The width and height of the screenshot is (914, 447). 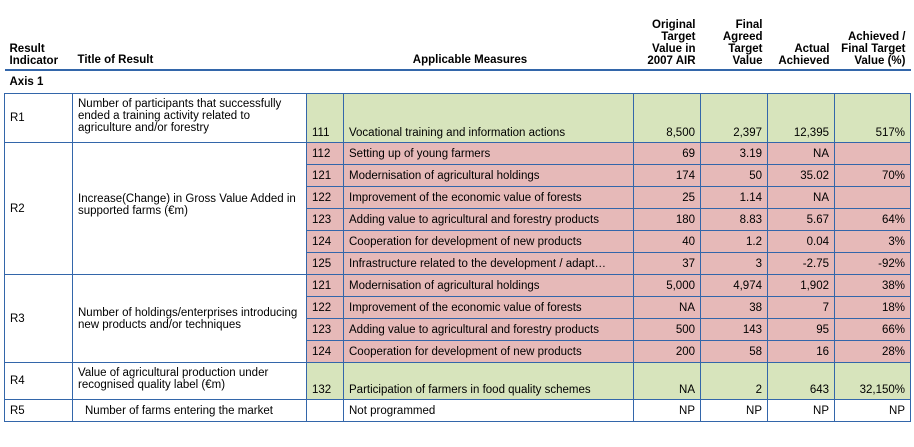 I want to click on actual-achieved-cell: 0.04, so click(x=801, y=241).